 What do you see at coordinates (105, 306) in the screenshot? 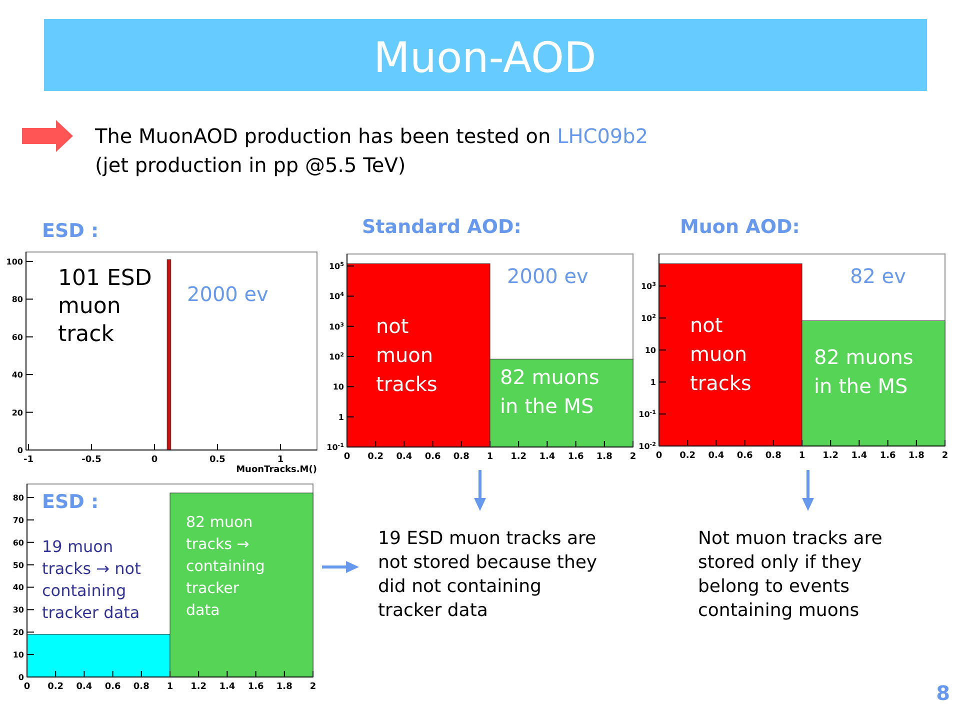
I see `annotation: 101 ESD muon track` at bounding box center [105, 306].